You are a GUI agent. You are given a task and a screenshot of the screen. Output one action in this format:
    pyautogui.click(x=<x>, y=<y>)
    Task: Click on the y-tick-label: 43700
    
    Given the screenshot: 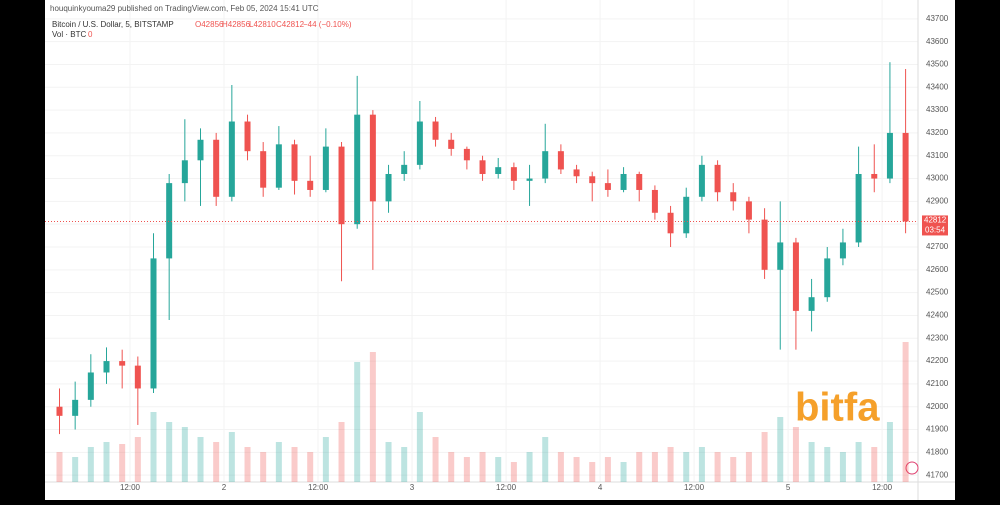 What is the action you would take?
    pyautogui.click(x=937, y=18)
    